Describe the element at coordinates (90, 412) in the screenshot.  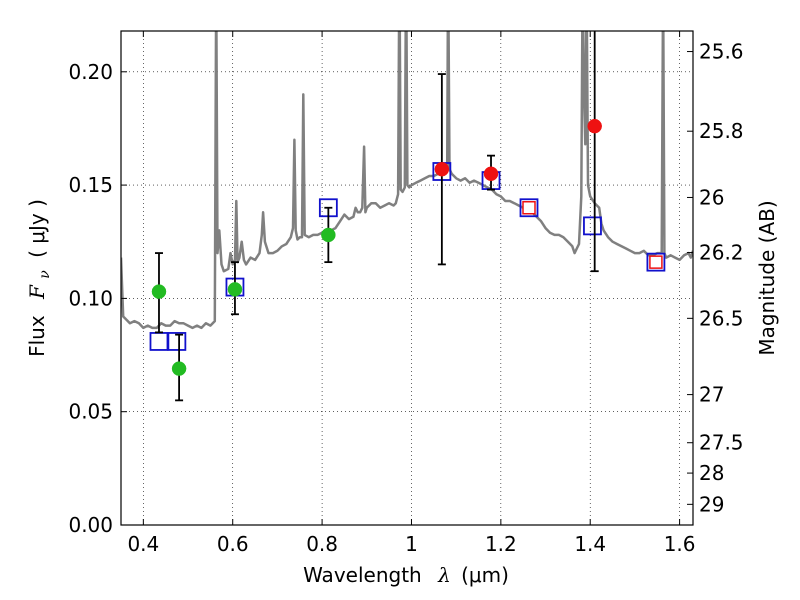
I see `y-tick-label: 0.05` at that location.